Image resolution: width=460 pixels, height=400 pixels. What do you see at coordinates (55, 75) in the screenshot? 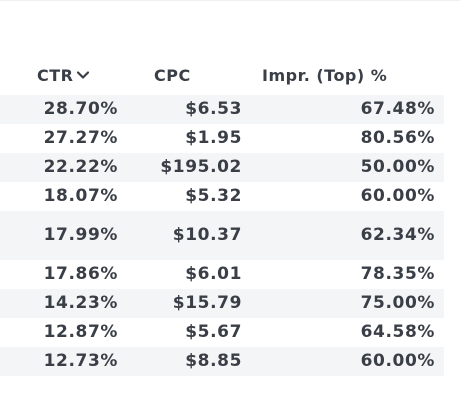
I see `column-header-ctr-label: CTR` at bounding box center [55, 75].